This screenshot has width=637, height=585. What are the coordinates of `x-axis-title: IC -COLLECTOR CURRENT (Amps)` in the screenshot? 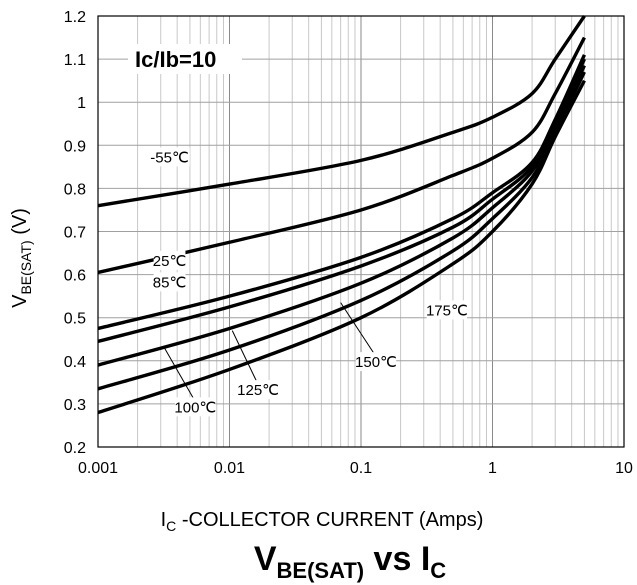 It's located at (322, 521).